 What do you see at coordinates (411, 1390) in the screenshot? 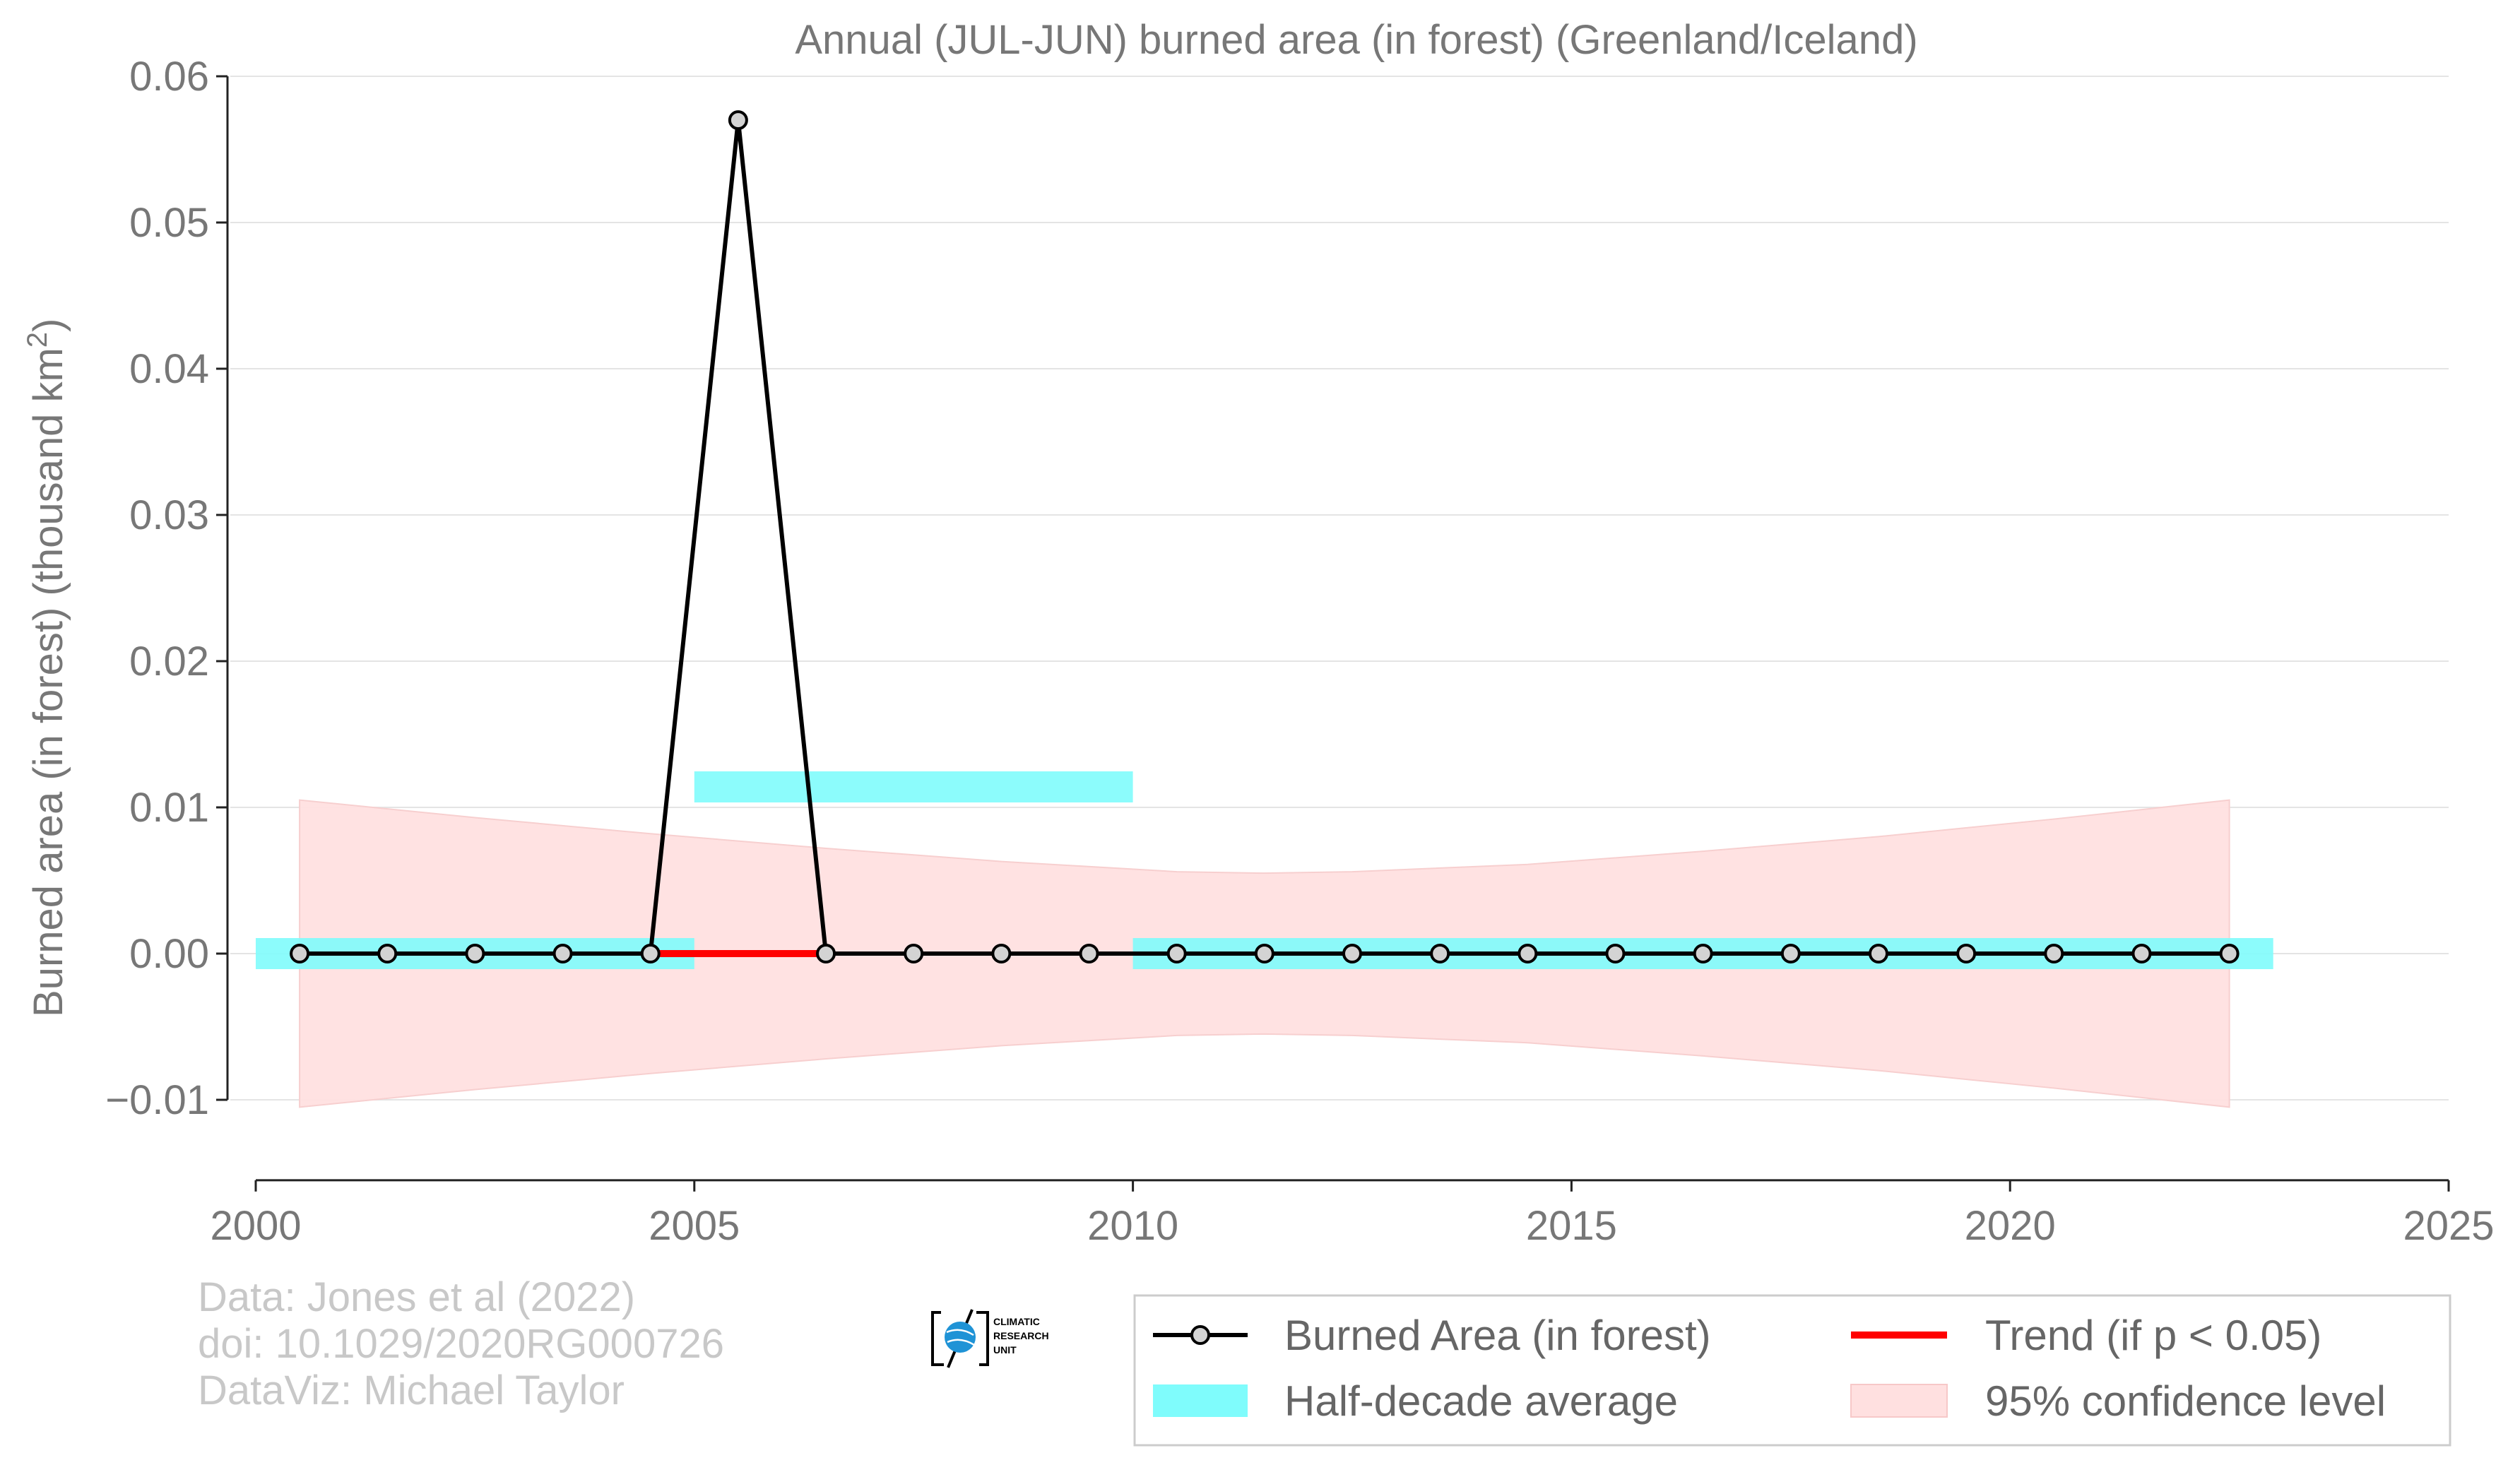
I see `credit-dataviz: DataViz: Michael Taylor` at bounding box center [411, 1390].